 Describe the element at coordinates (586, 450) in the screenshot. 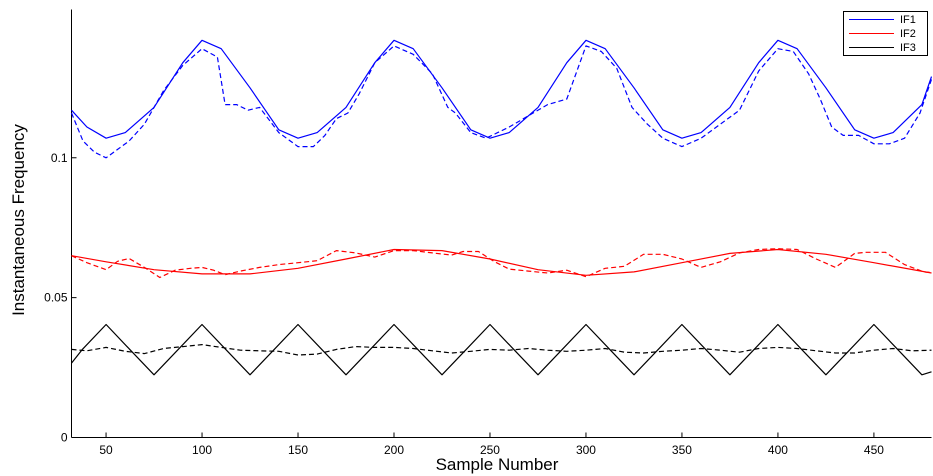

I see `x-tick-label: 300` at that location.